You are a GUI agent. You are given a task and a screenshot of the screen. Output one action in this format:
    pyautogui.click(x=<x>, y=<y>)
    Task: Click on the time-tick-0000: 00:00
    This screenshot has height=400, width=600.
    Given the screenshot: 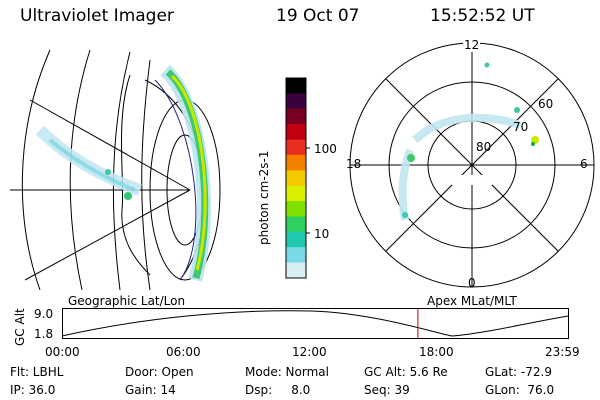 What is the action you would take?
    pyautogui.click(x=62, y=352)
    